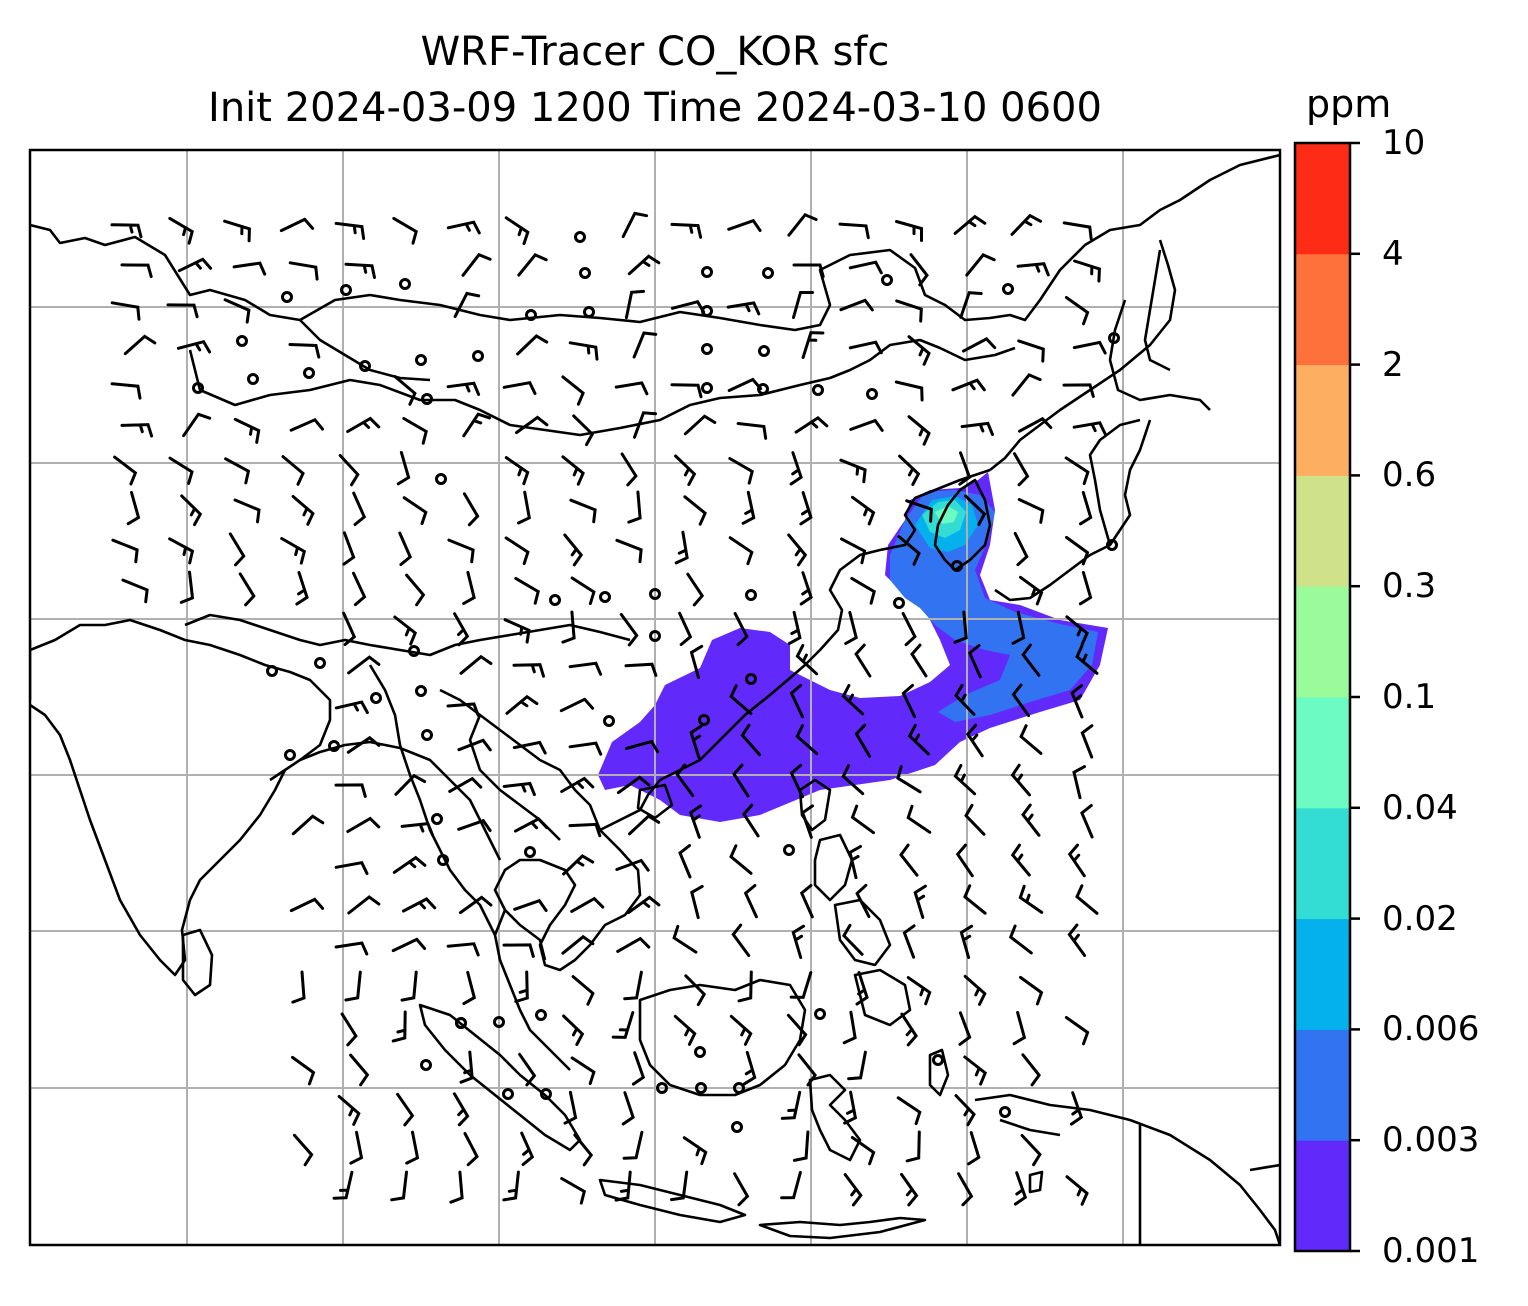 Image resolution: width=1528 pixels, height=1306 pixels. I want to click on colorbar-tick-label: 0.003, so click(1431, 1140).